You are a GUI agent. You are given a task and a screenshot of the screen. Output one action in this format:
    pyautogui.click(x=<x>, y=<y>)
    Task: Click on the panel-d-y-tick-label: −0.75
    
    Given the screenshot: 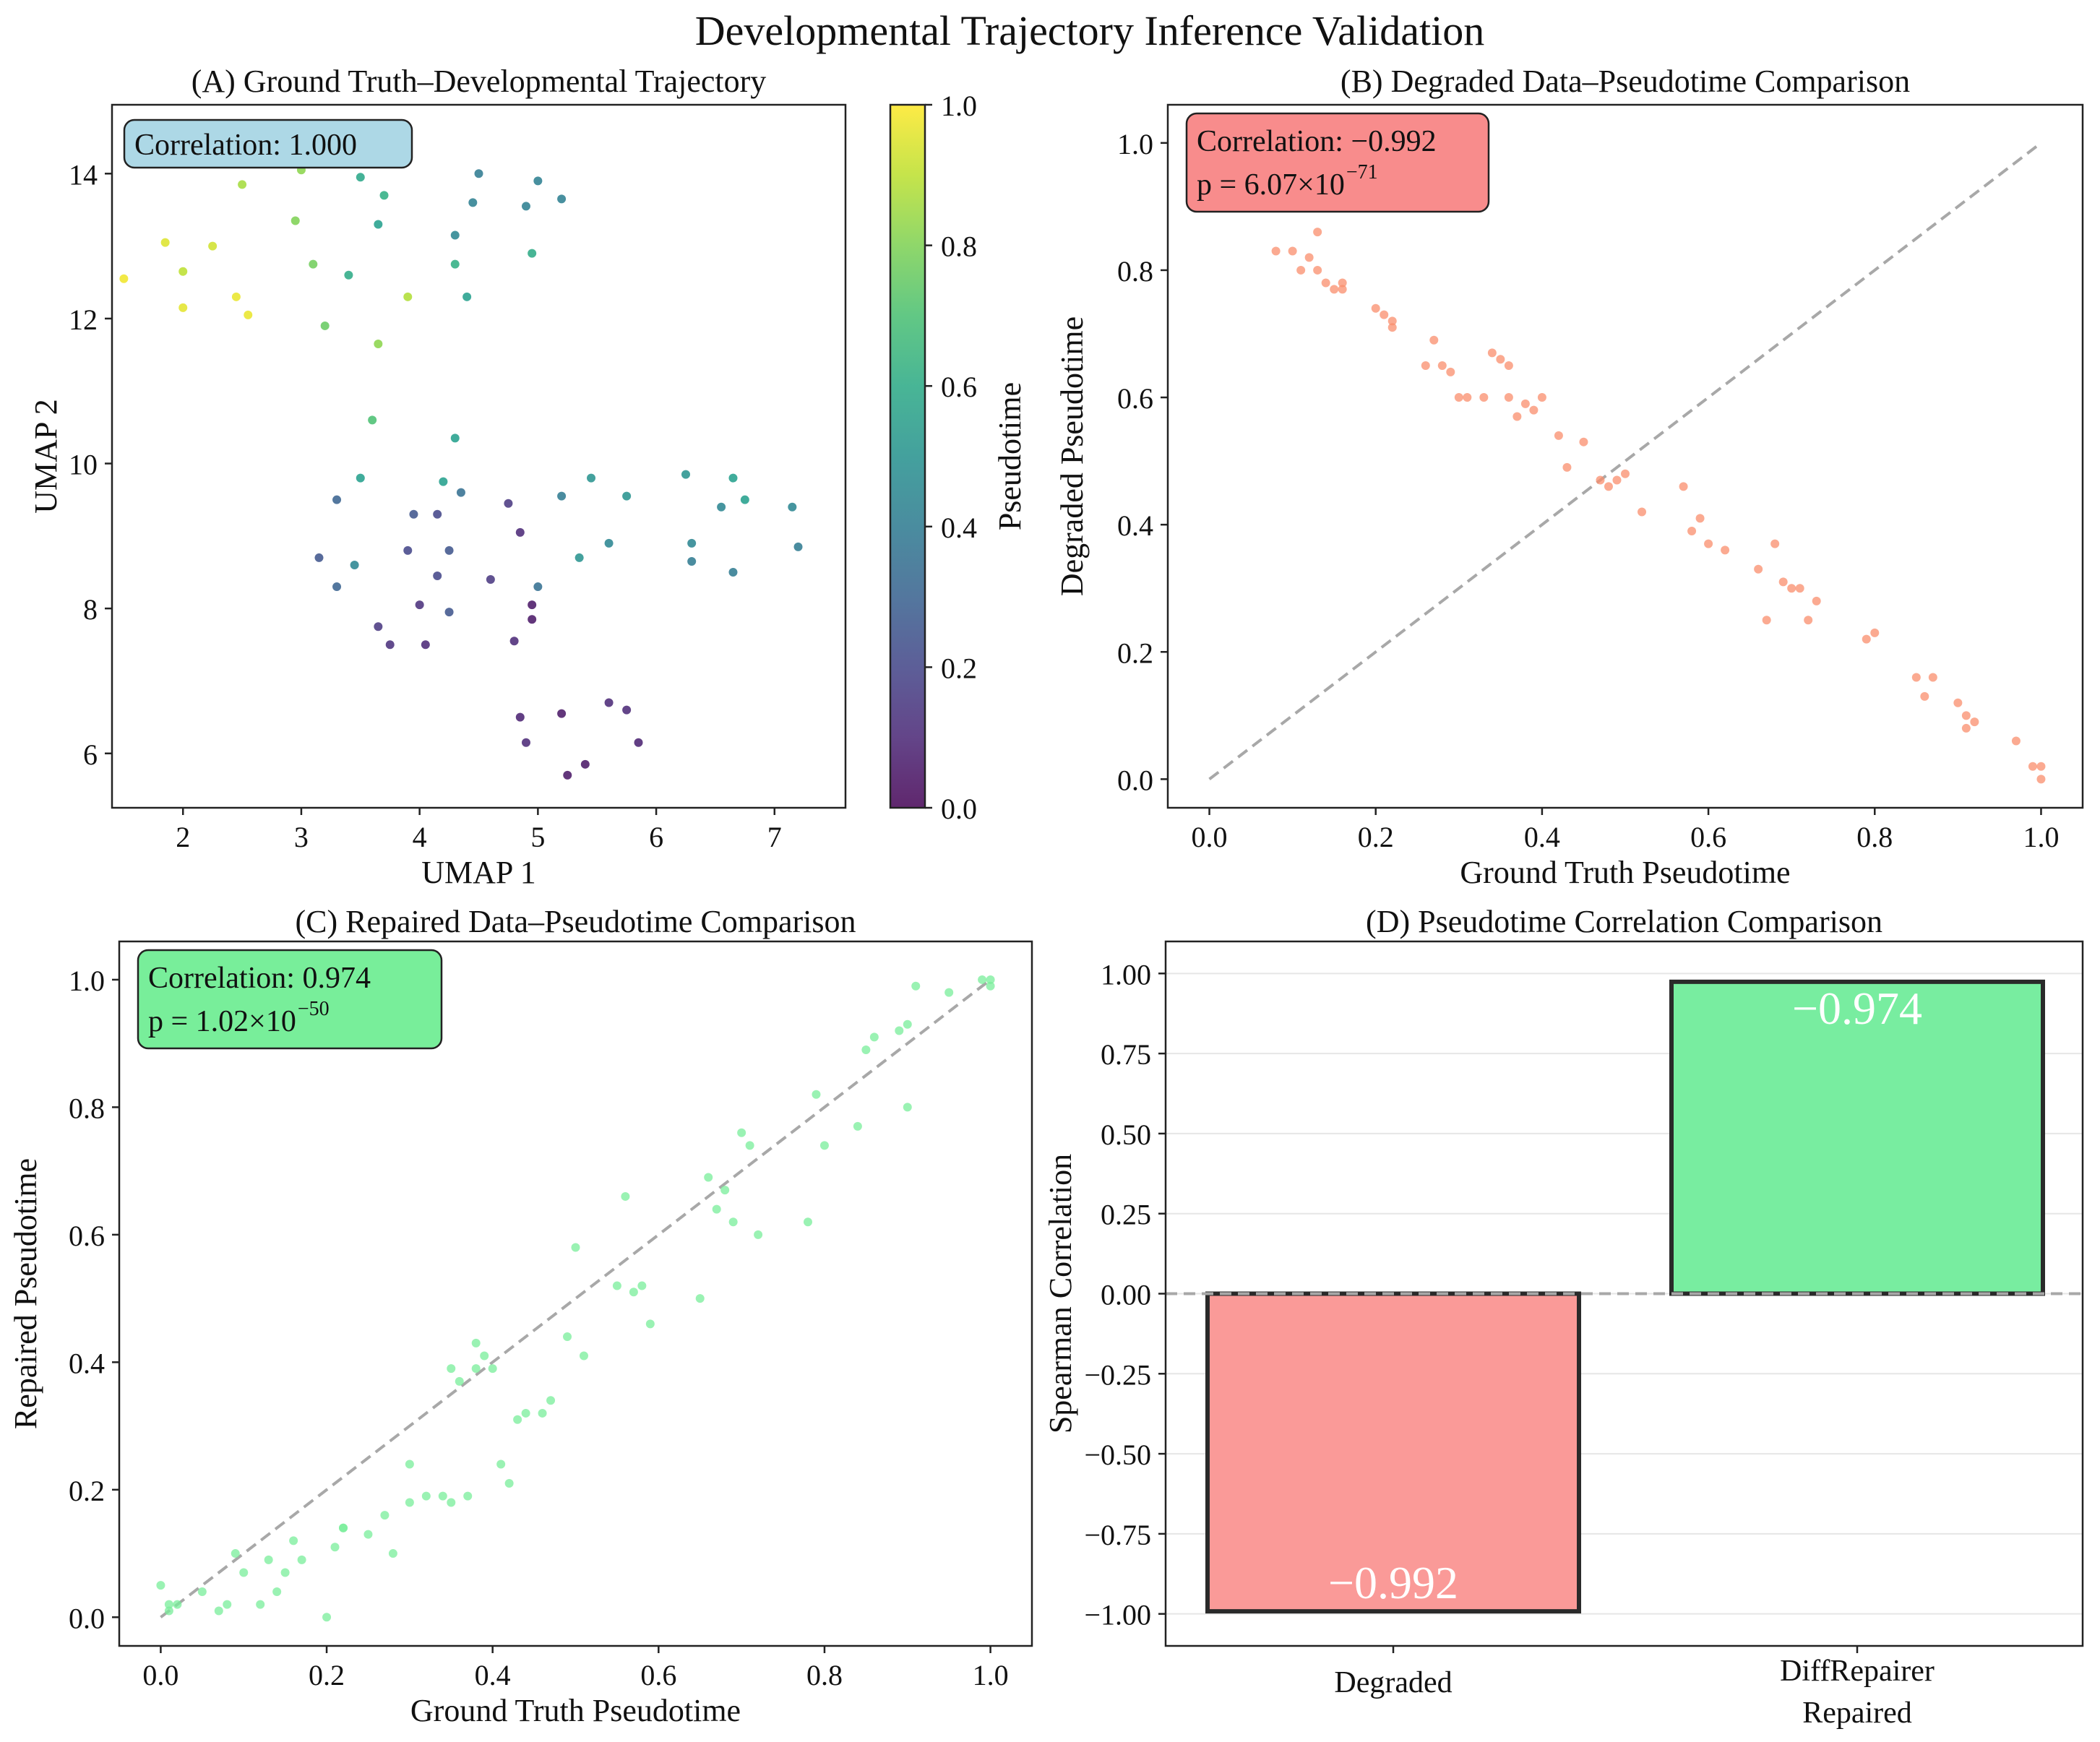 What is the action you would take?
    pyautogui.click(x=1117, y=1535)
    